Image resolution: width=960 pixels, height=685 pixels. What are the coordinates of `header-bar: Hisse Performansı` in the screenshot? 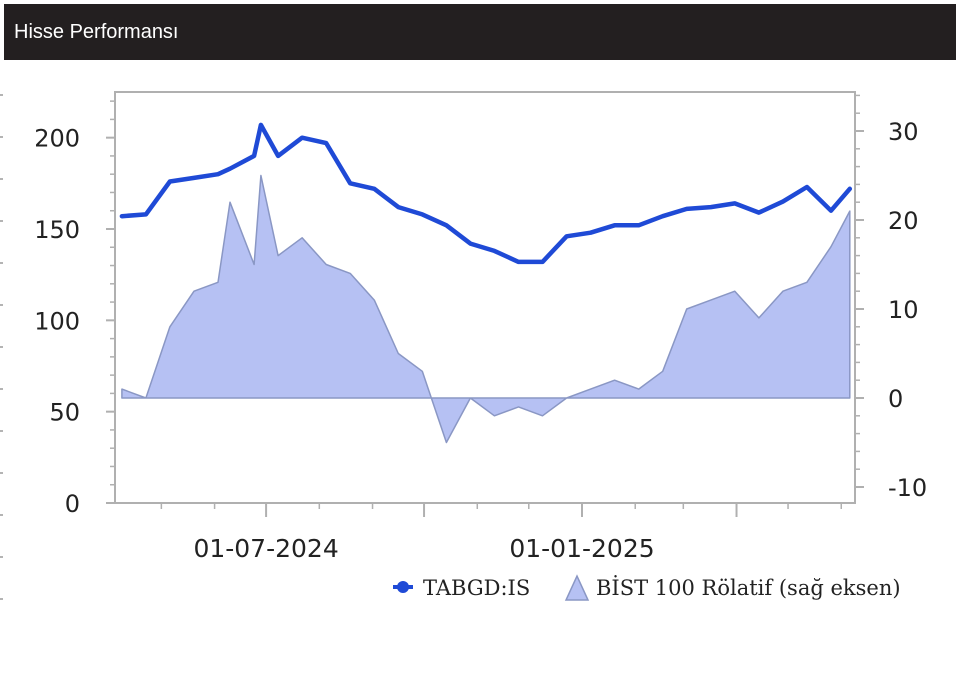 It's located at (480, 32).